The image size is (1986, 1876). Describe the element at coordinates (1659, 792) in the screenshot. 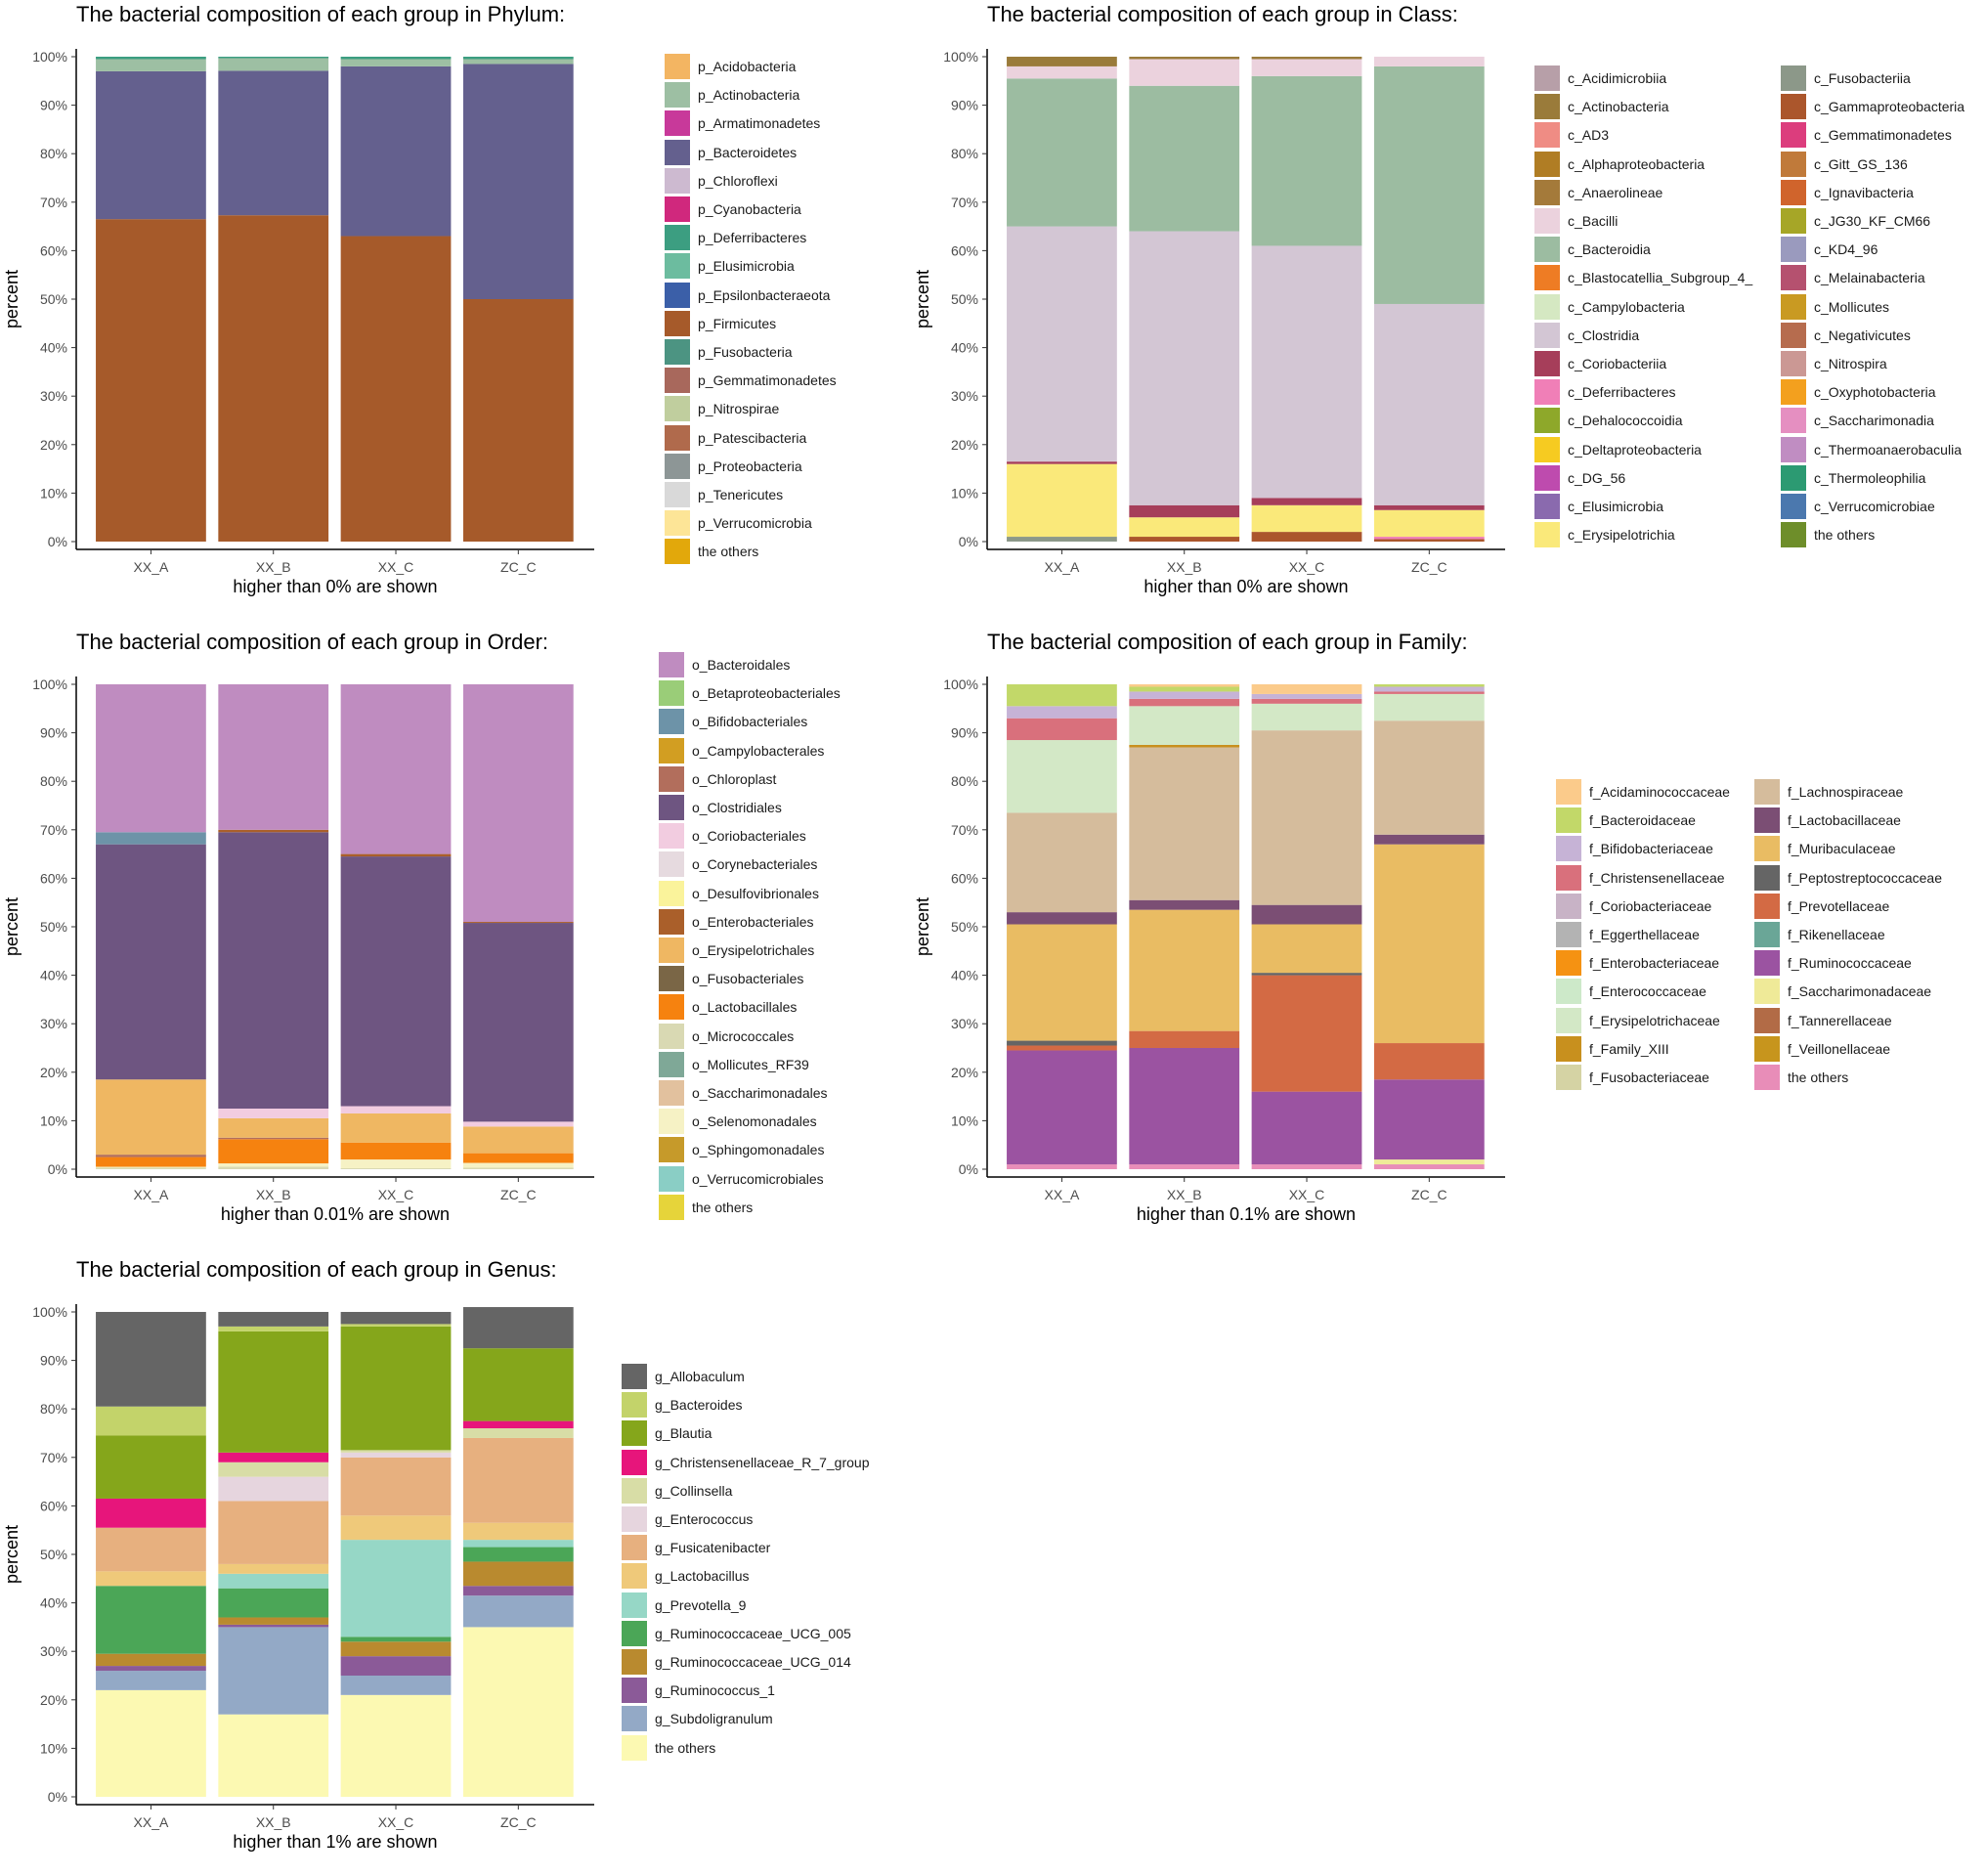

I see `legend-label: f_Acidaminococcaceae` at that location.